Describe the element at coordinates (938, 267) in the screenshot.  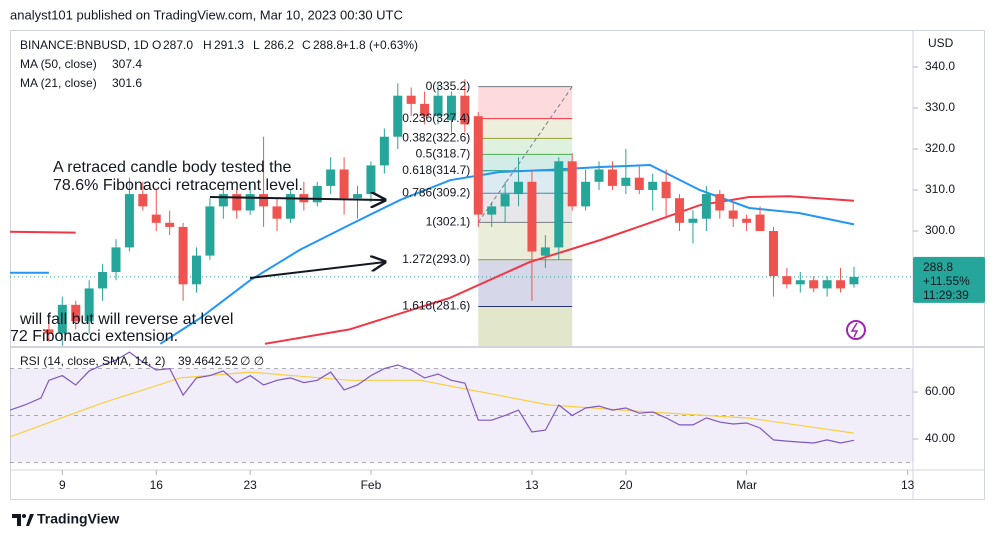
I see `last-price-label: 288.8` at that location.